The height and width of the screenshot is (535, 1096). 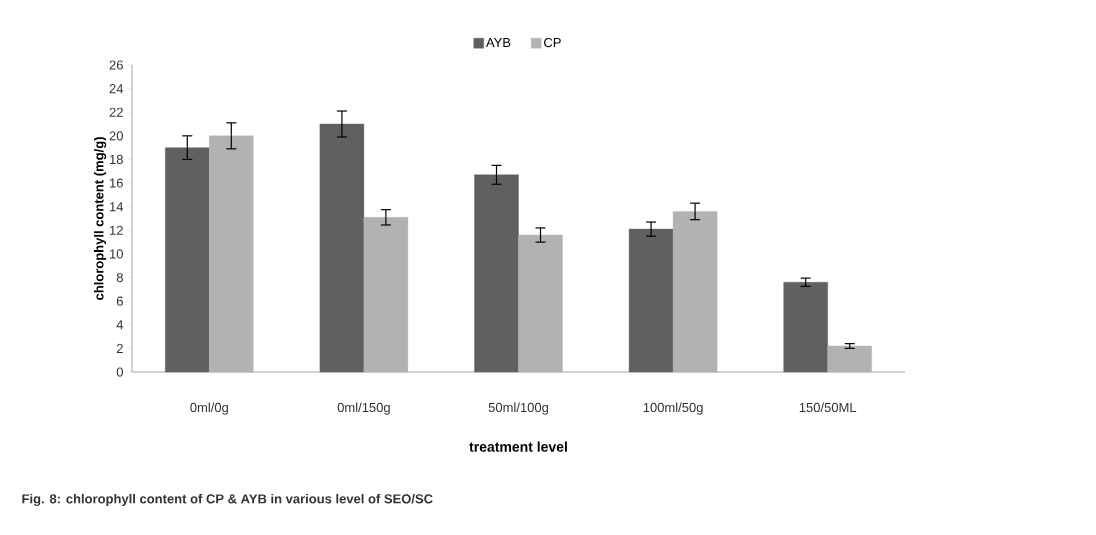 What do you see at coordinates (227, 500) in the screenshot?
I see `caption: Fig. 8: chlorophyll content of CP & AYB in various level of SEO/SC` at bounding box center [227, 500].